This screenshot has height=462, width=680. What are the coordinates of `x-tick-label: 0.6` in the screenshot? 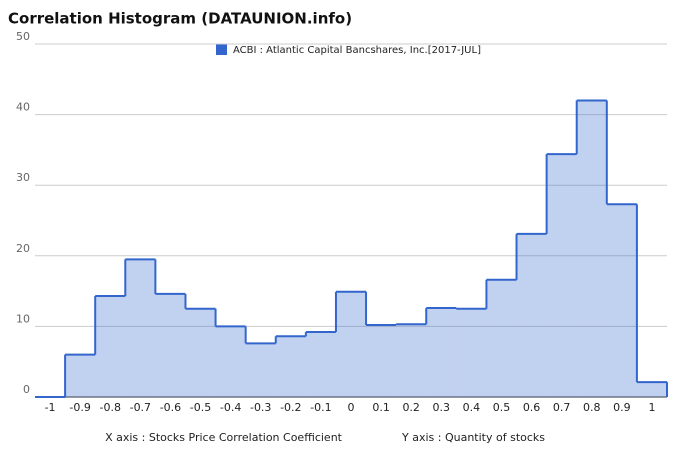 It's located at (532, 407).